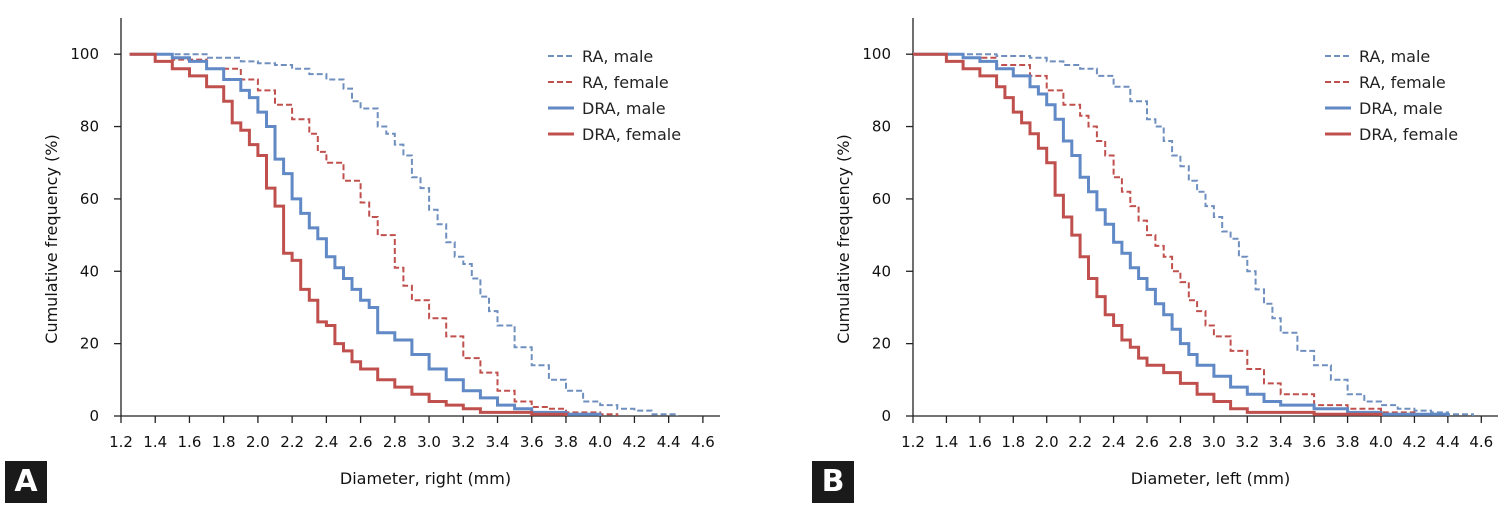 The width and height of the screenshot is (1508, 506). I want to click on panel-a-badge: A, so click(26, 482).